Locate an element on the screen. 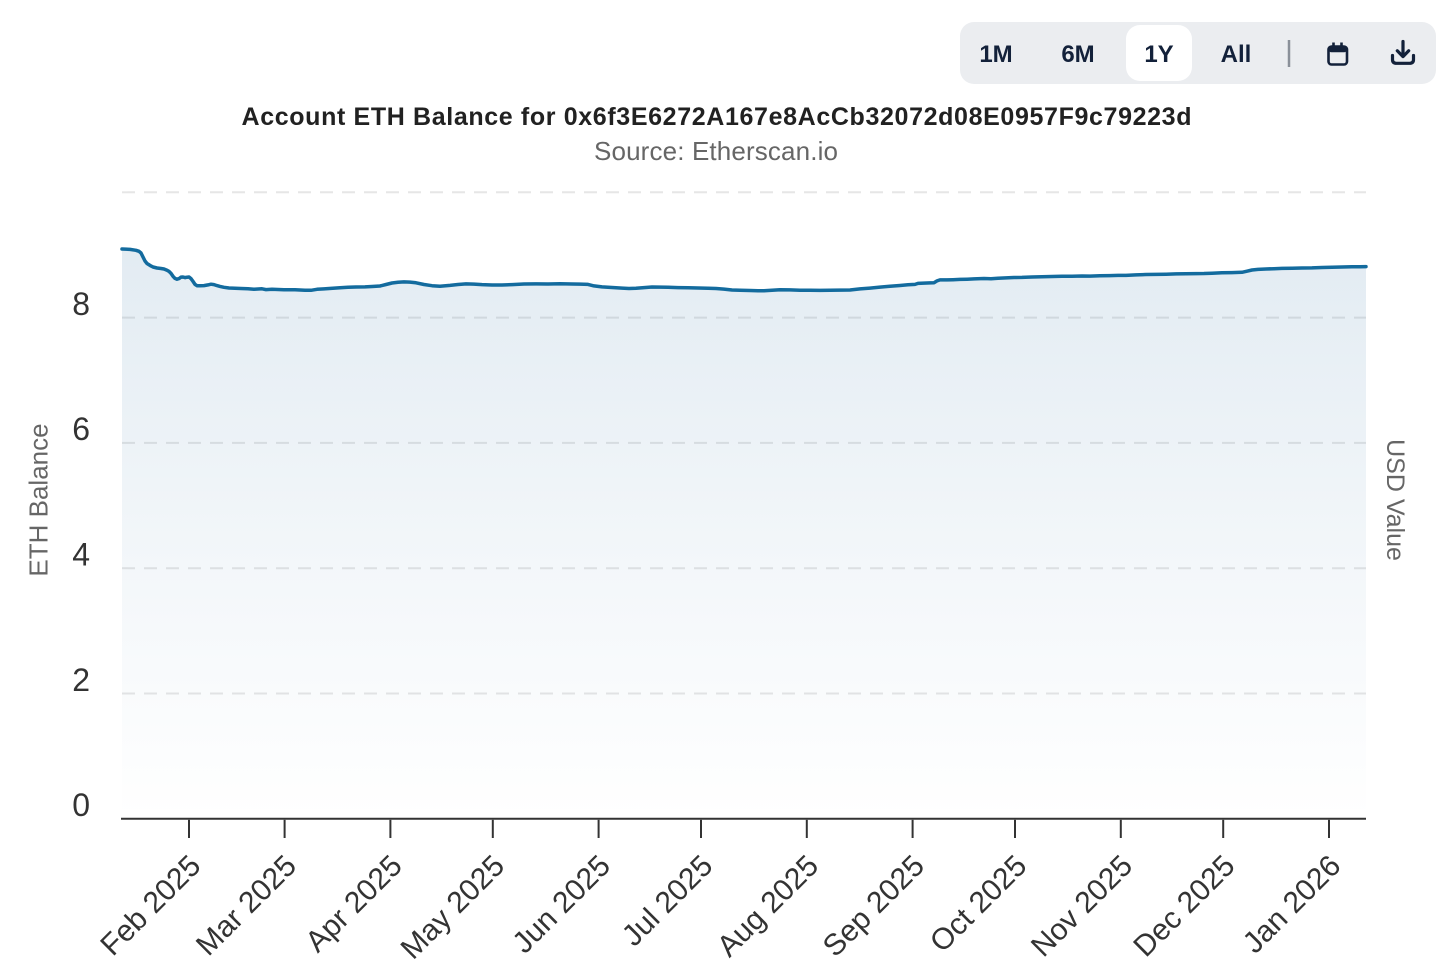 The image size is (1452, 974). svg-text: Jun 2025 is located at coordinates (561, 904).